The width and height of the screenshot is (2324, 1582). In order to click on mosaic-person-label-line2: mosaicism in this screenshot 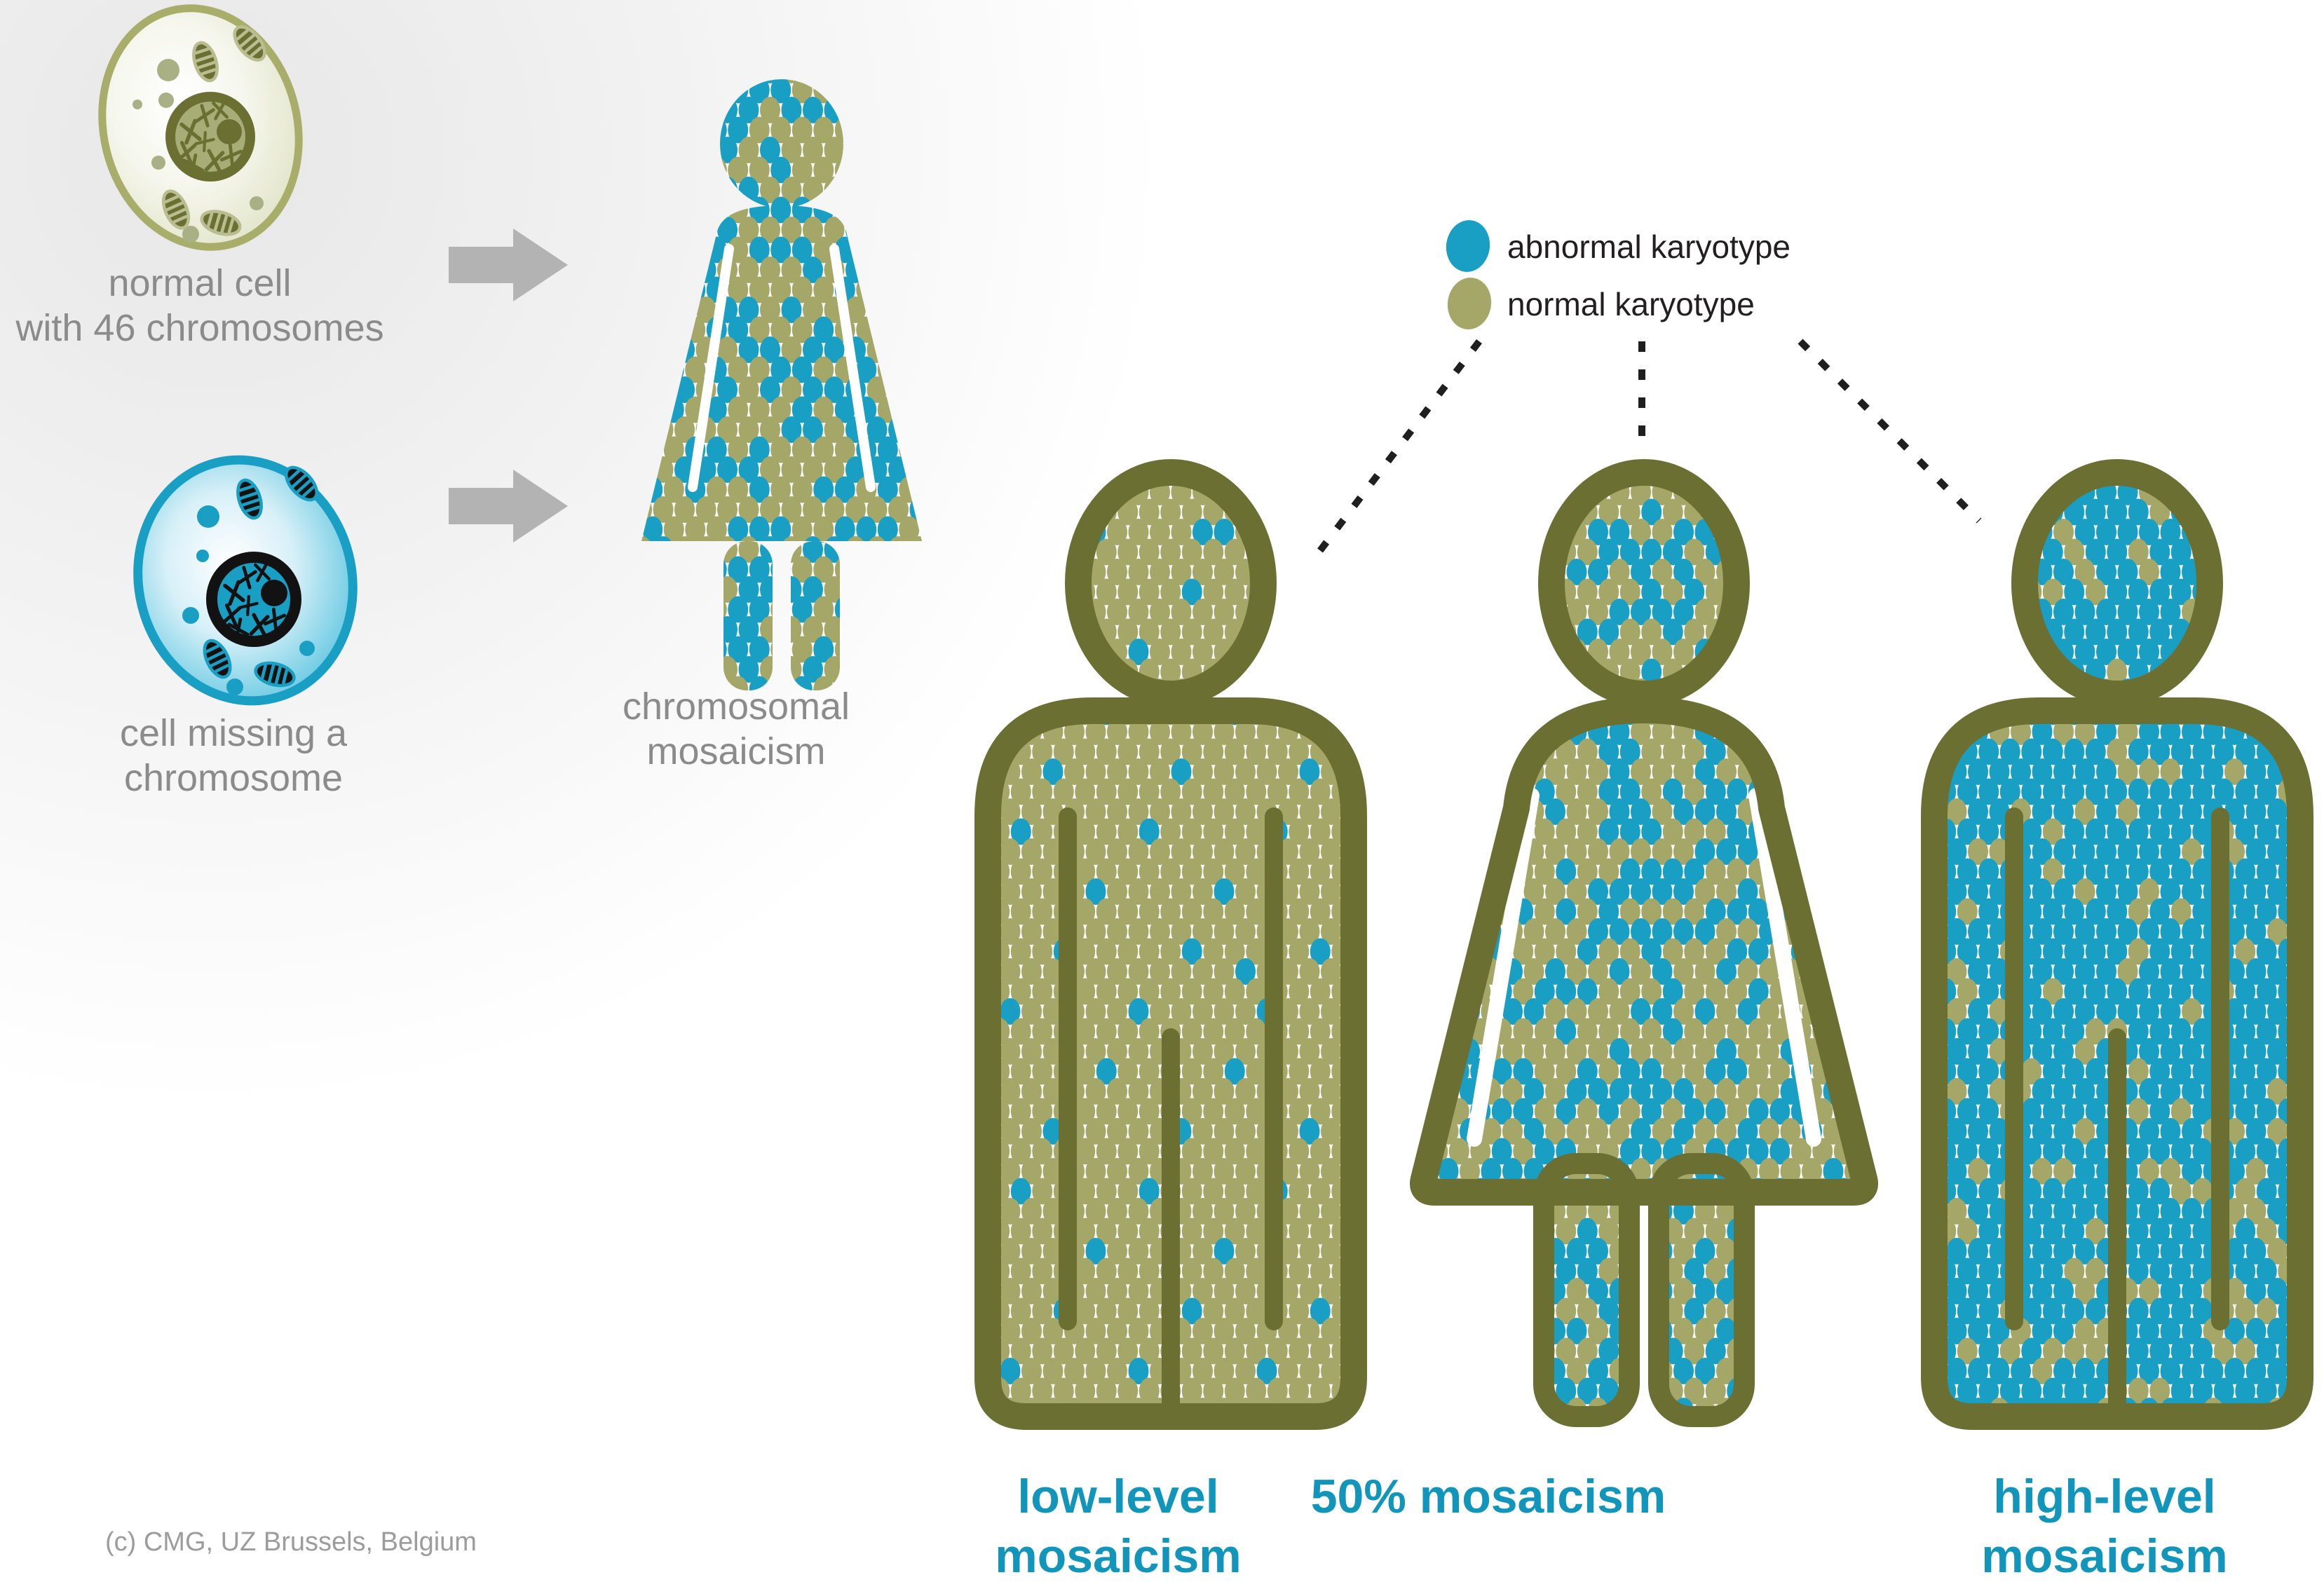, I will do `click(735, 751)`.